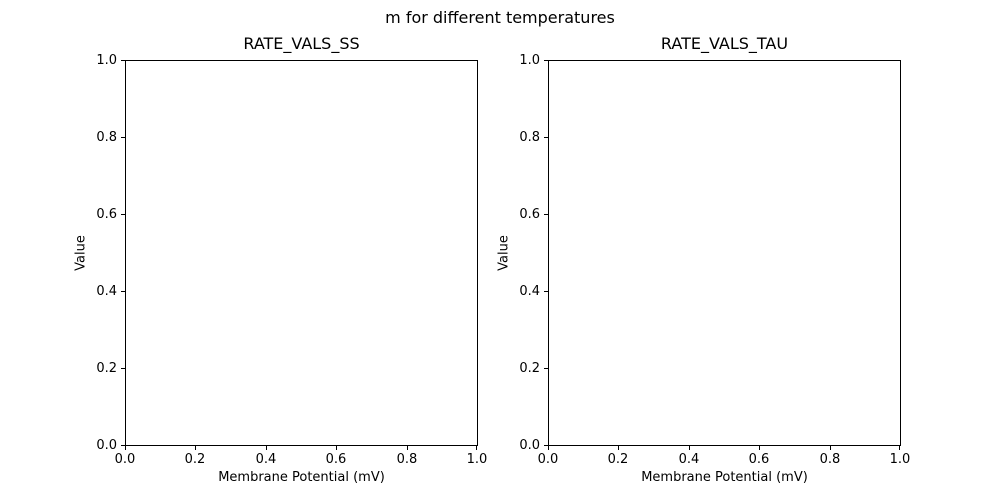 The width and height of the screenshot is (1000, 500). Describe the element at coordinates (724, 43) in the screenshot. I see `axes-title: RATE_VALS_TAU` at that location.